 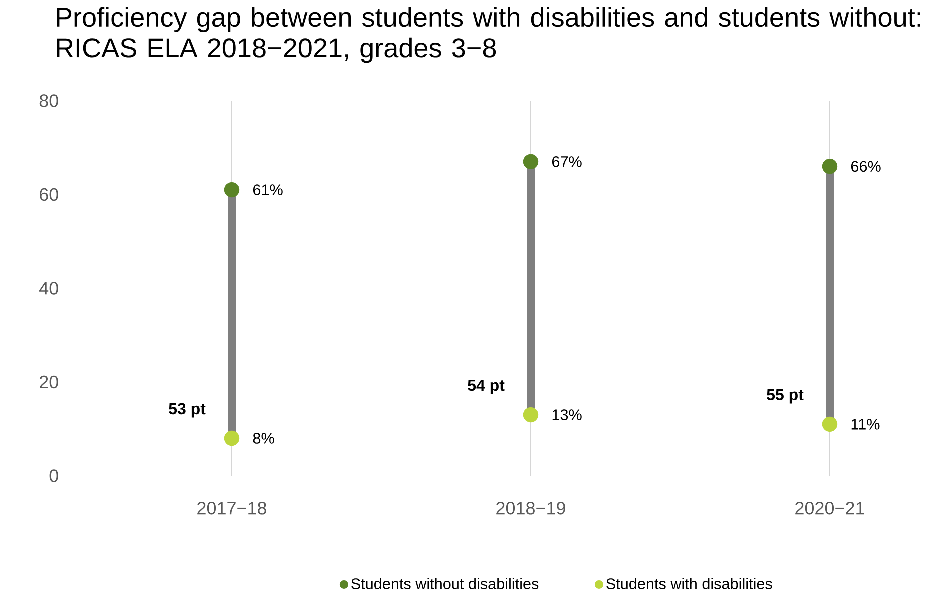 I want to click on data-label: 11%, so click(x=866, y=424).